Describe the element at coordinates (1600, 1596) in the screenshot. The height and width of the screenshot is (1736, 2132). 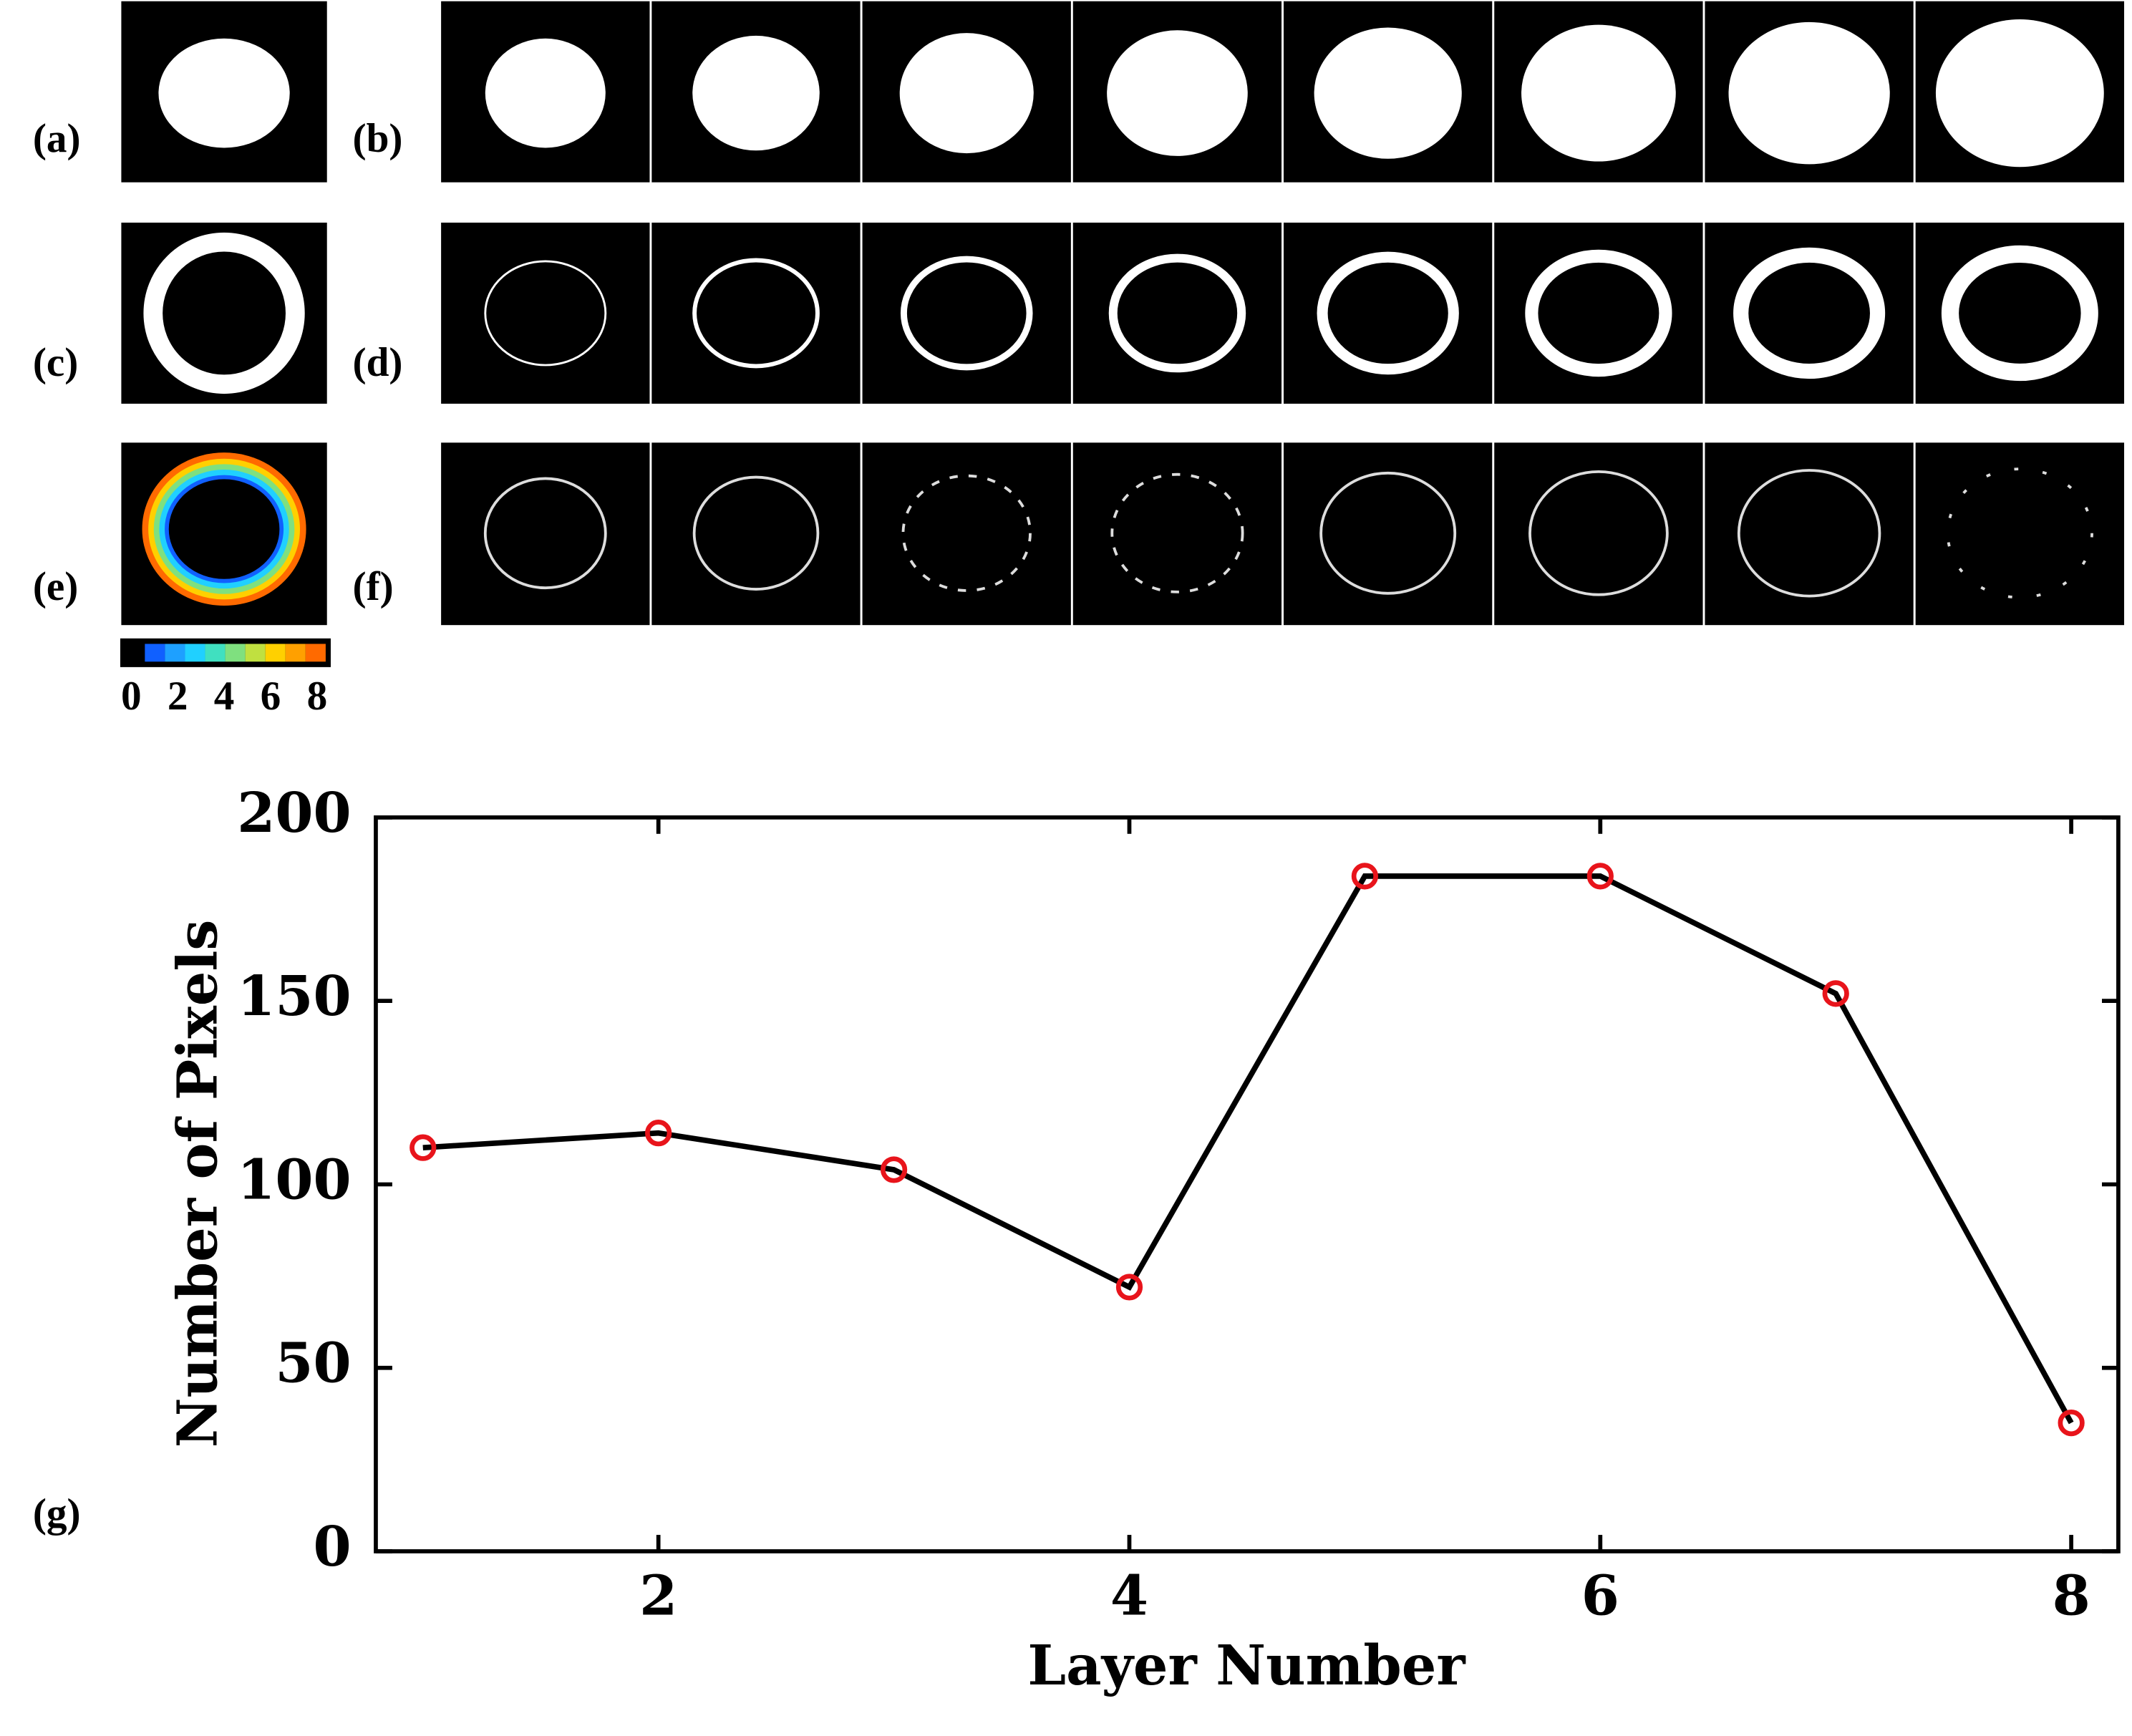
I see `x-tick-label: 6` at that location.